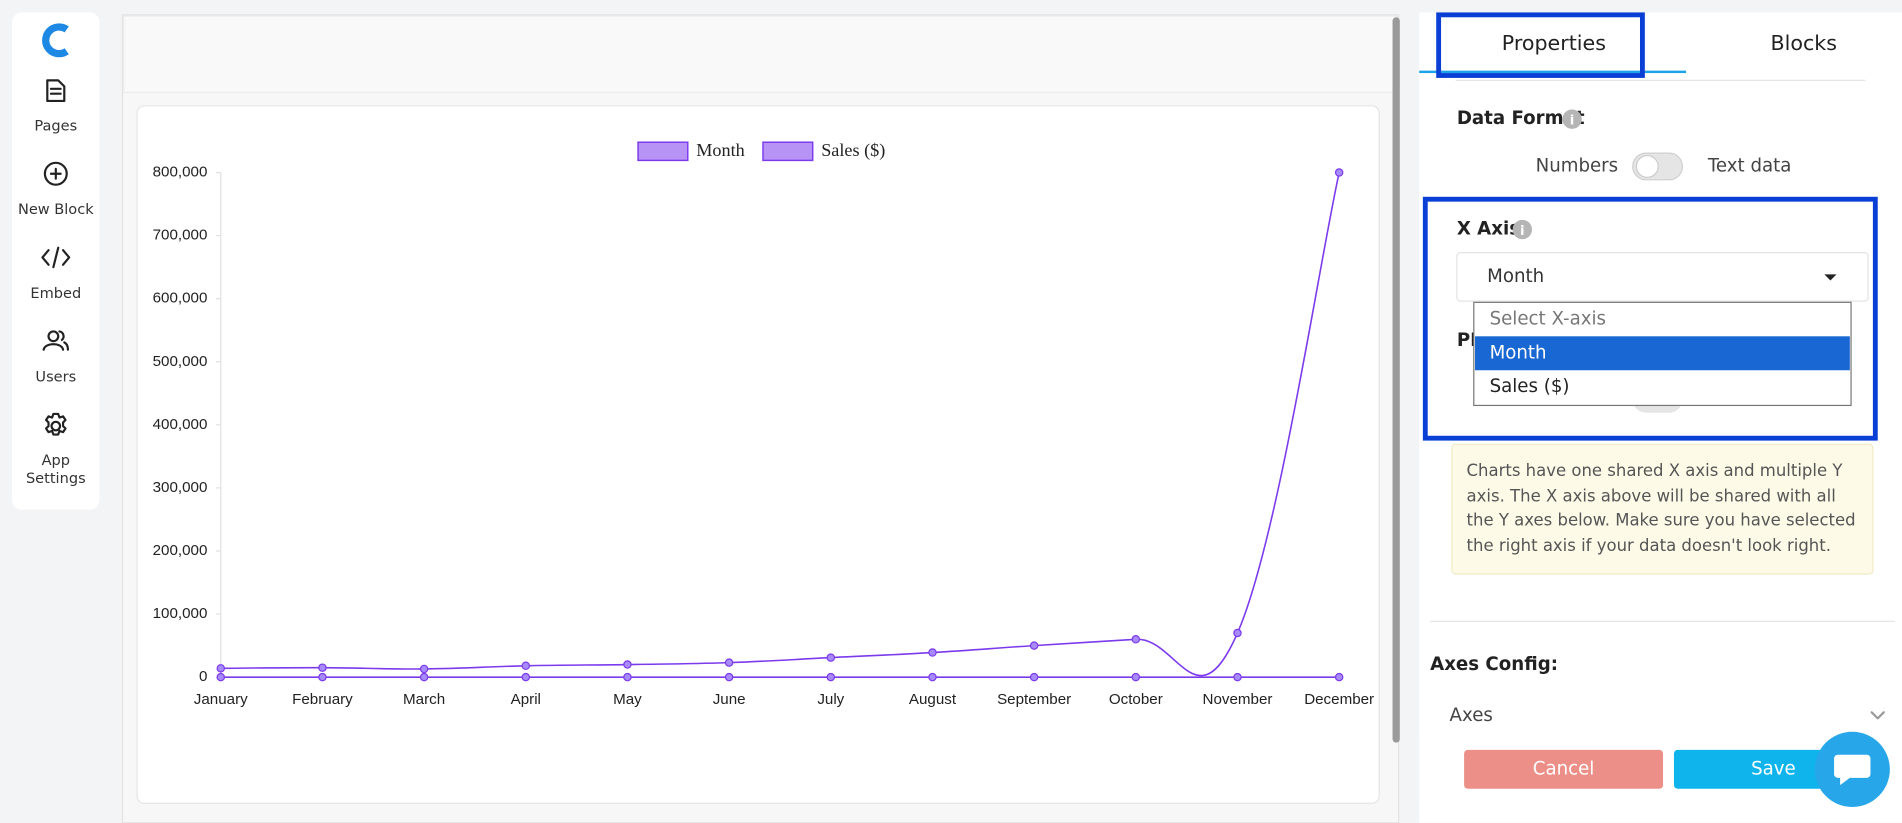 Image resolution: width=1902 pixels, height=823 pixels. Describe the element at coordinates (55, 377) in the screenshot. I see `nav-label: Users` at that location.